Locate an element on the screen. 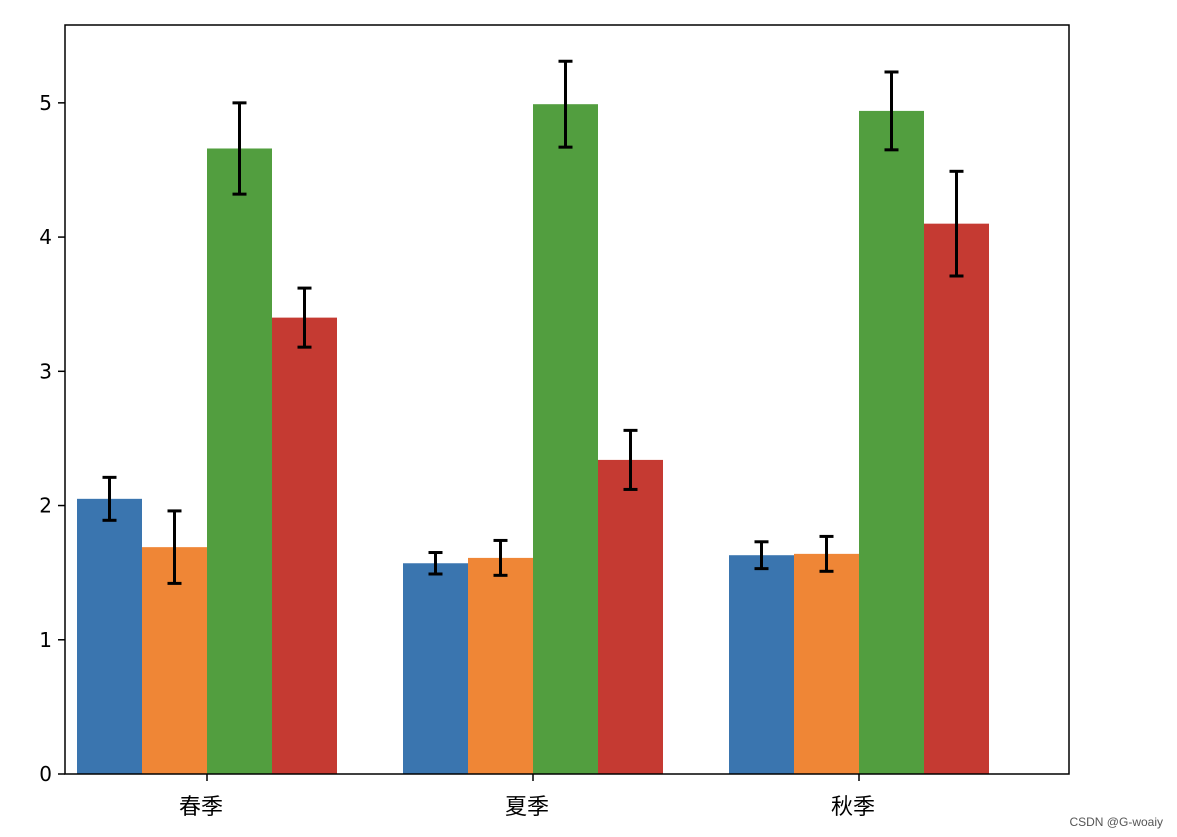 The width and height of the screenshot is (1177, 837). y-tick-label: 2 is located at coordinates (45, 506).